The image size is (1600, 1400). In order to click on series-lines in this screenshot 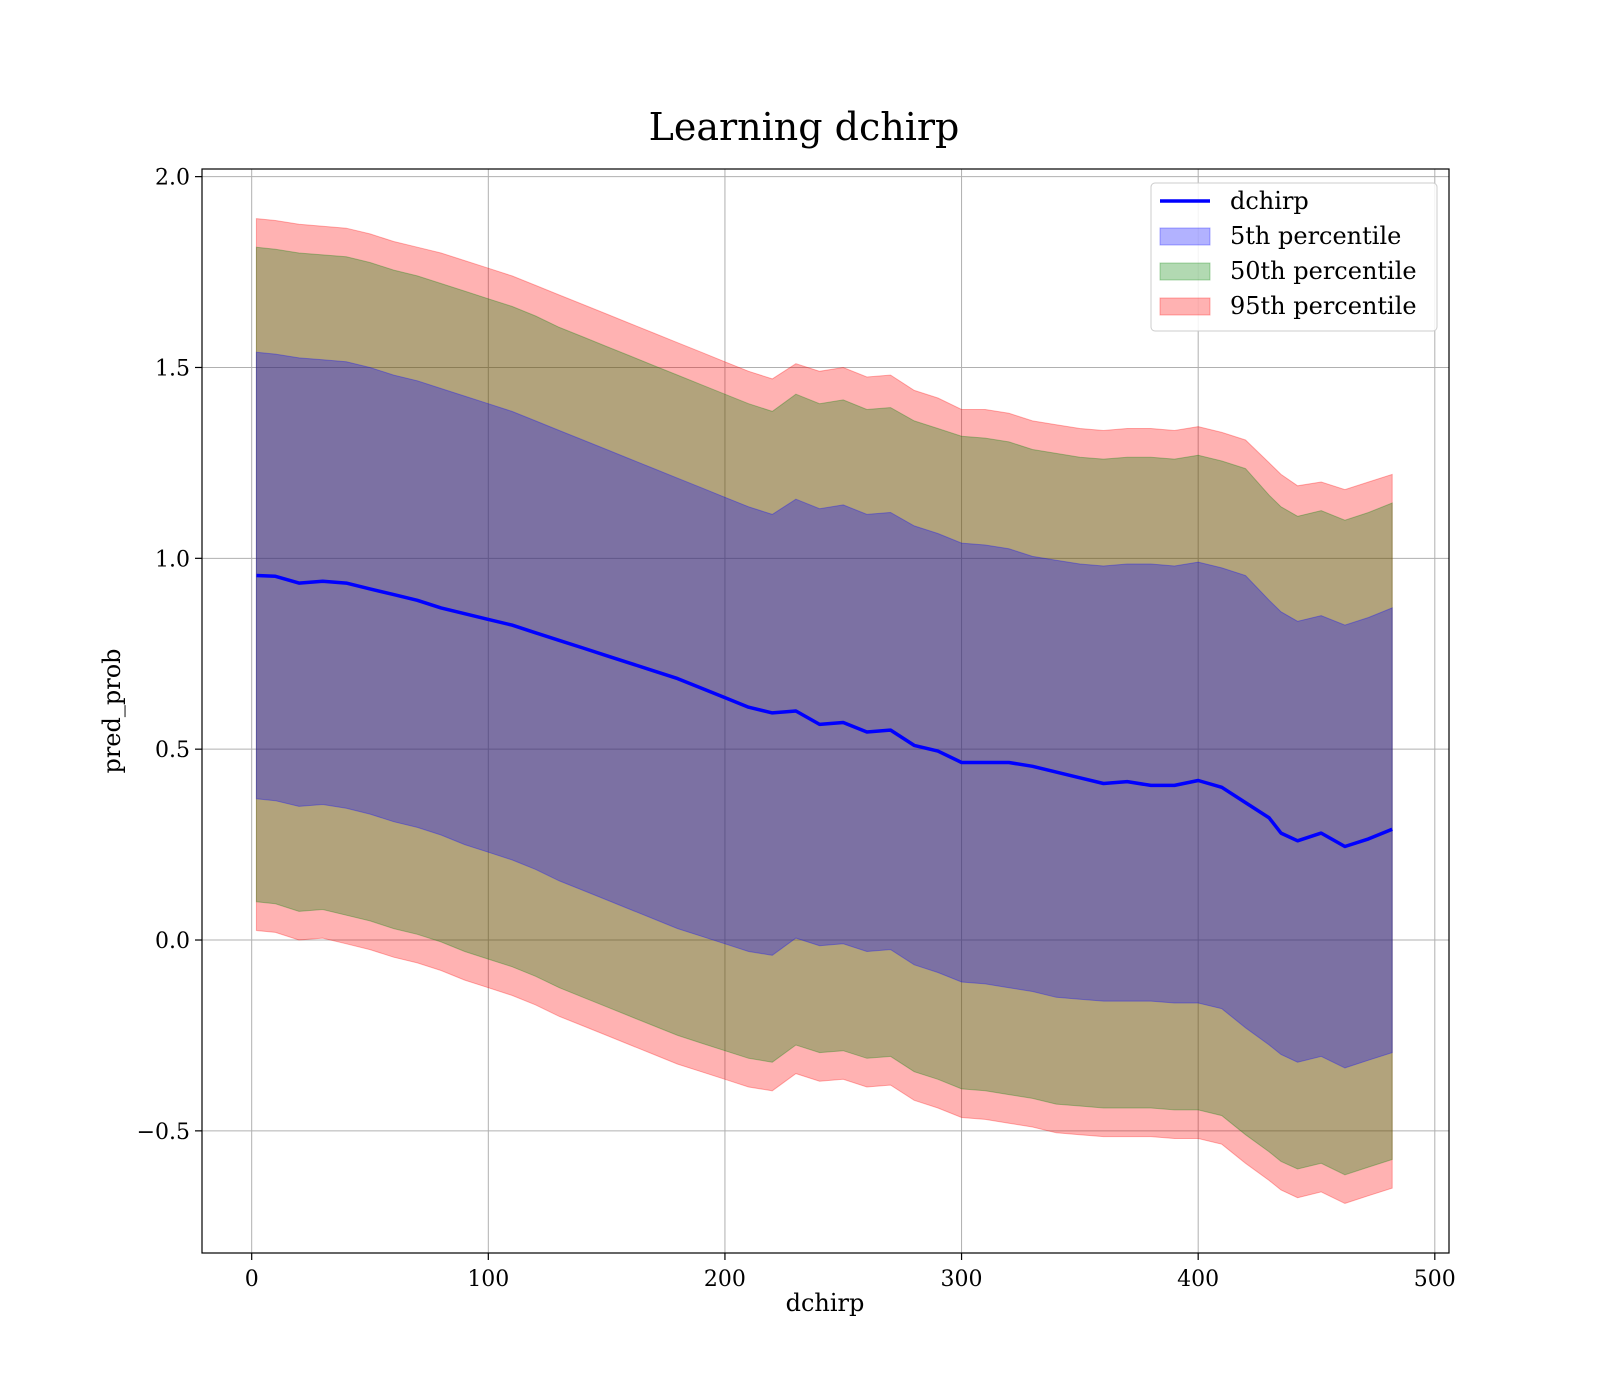, I will do `click(824, 711)`.